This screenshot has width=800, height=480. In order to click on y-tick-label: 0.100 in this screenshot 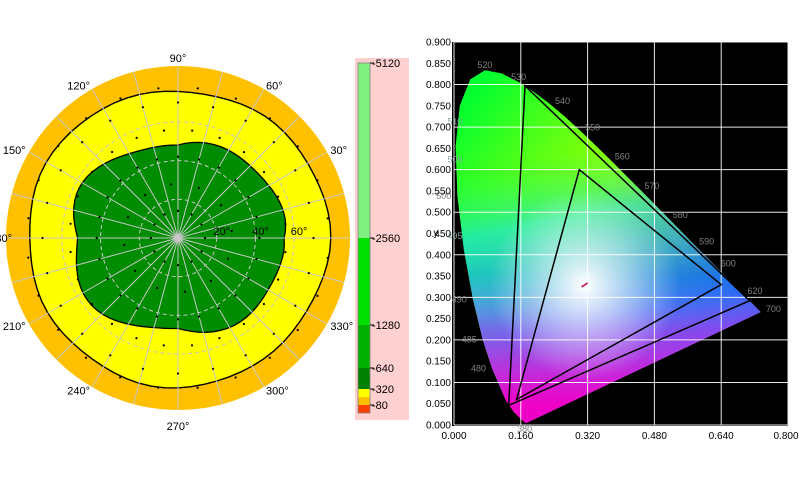, I will do `click(438, 383)`.